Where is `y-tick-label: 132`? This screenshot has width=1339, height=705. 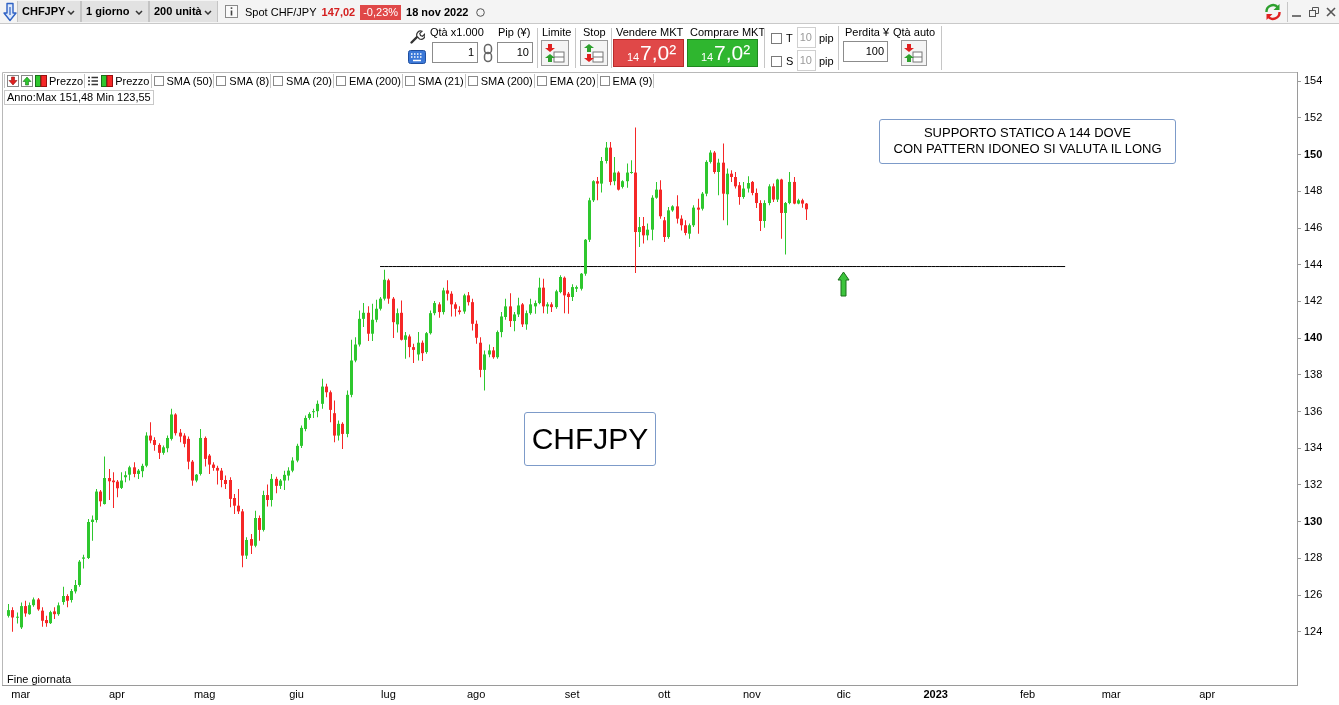 y-tick-label: 132 is located at coordinates (1313, 483).